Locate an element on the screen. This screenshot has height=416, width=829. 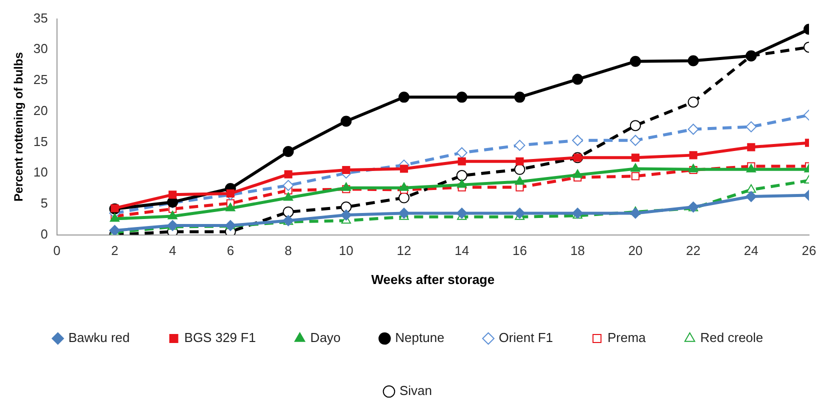
x-tick-label: 0 is located at coordinates (56, 250).